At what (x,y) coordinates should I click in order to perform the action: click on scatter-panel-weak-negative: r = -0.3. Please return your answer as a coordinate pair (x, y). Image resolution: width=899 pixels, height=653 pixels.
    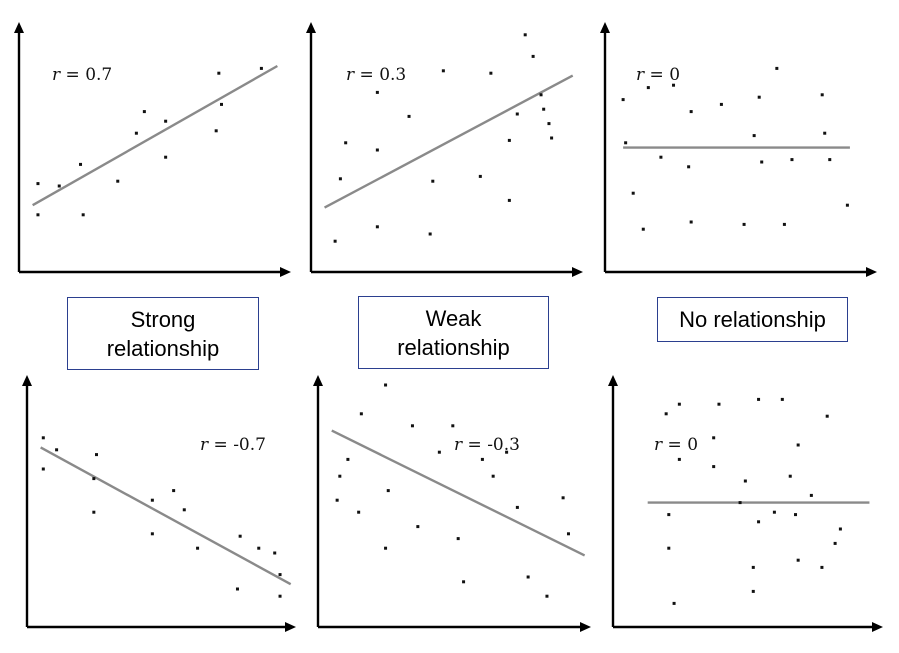
    Looking at the image, I should click on (452, 503).